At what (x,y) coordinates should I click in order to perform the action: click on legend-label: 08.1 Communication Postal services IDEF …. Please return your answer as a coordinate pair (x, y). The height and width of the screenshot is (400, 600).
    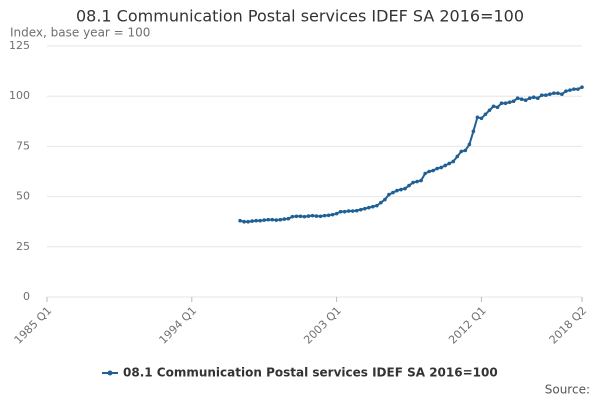
    Looking at the image, I should click on (310, 373).